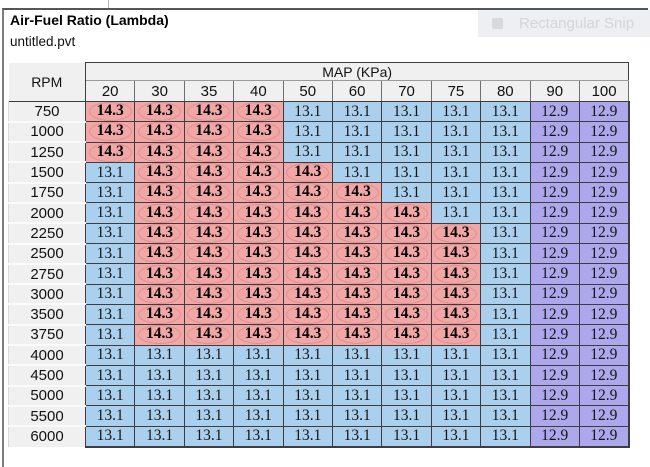 The image size is (650, 467). What do you see at coordinates (456, 91) in the screenshot?
I see `map-col-header: 75` at bounding box center [456, 91].